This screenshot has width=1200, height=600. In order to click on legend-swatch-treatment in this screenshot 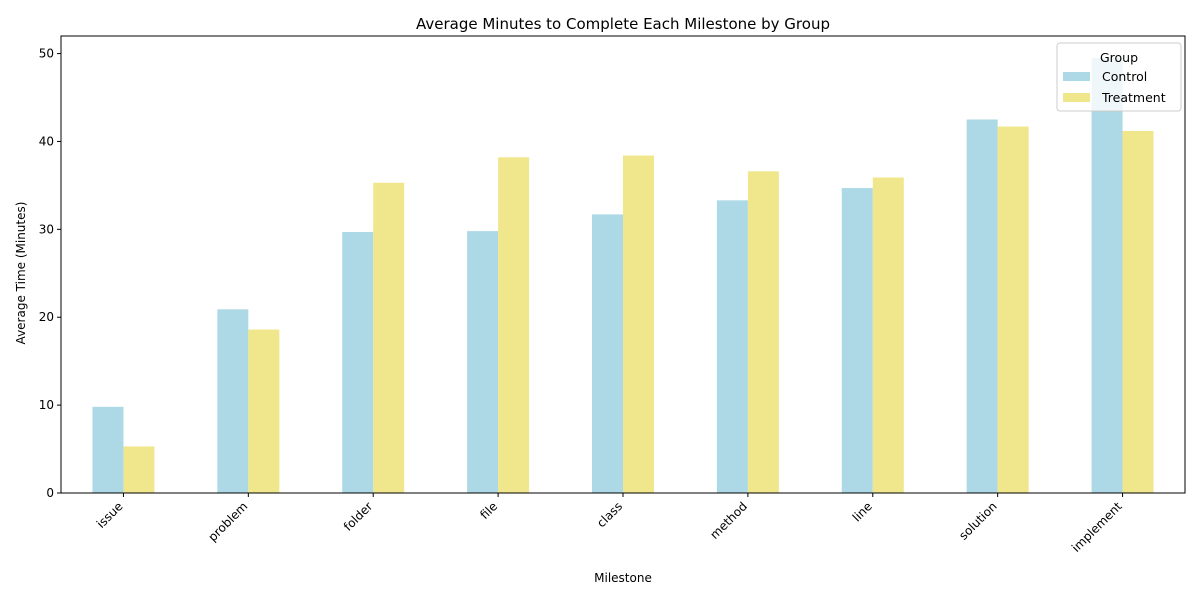, I will do `click(1076, 97)`.